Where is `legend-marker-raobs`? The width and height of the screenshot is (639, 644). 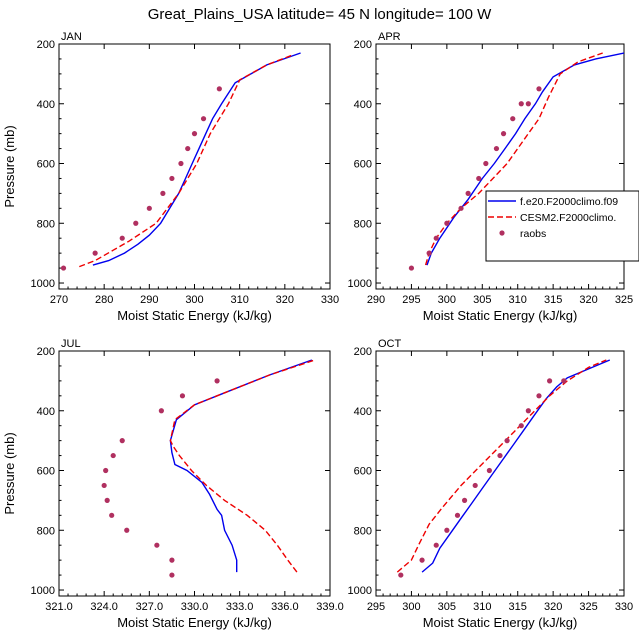 legend-marker-raobs is located at coordinates (502, 233).